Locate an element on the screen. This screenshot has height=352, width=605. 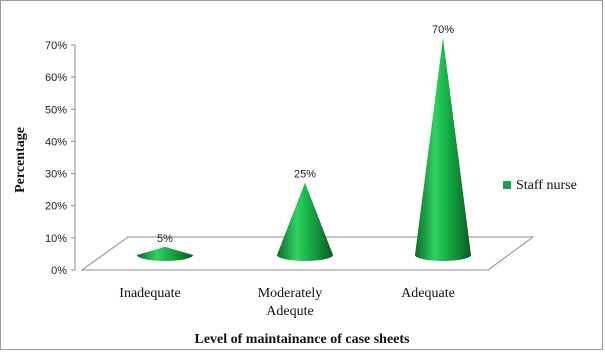
data-label: 5% is located at coordinates (165, 239).